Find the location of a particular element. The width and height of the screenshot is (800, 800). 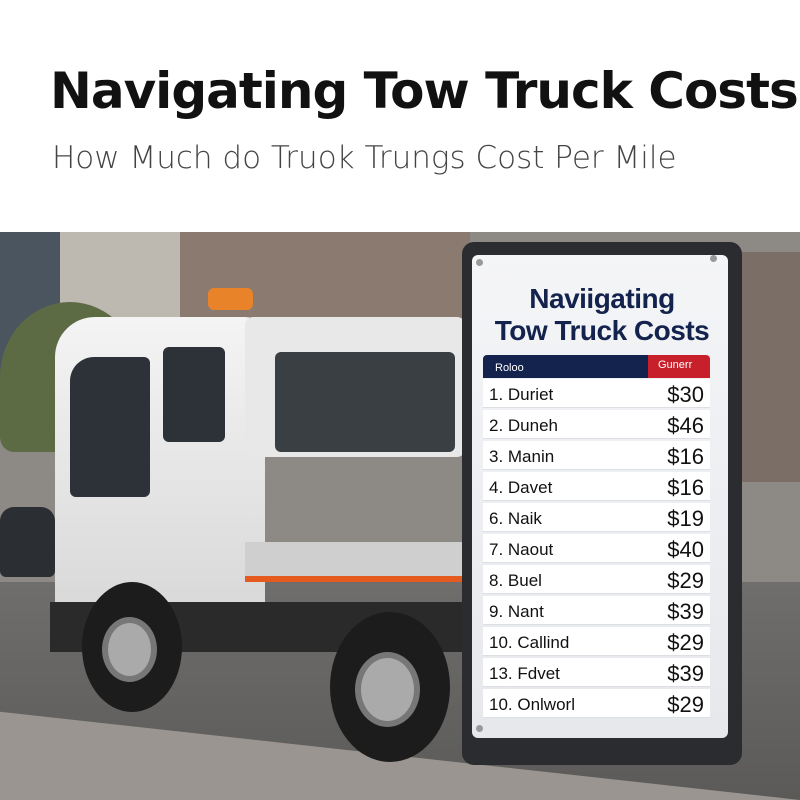

table-row: 9. Nant $39 is located at coordinates (596, 610).